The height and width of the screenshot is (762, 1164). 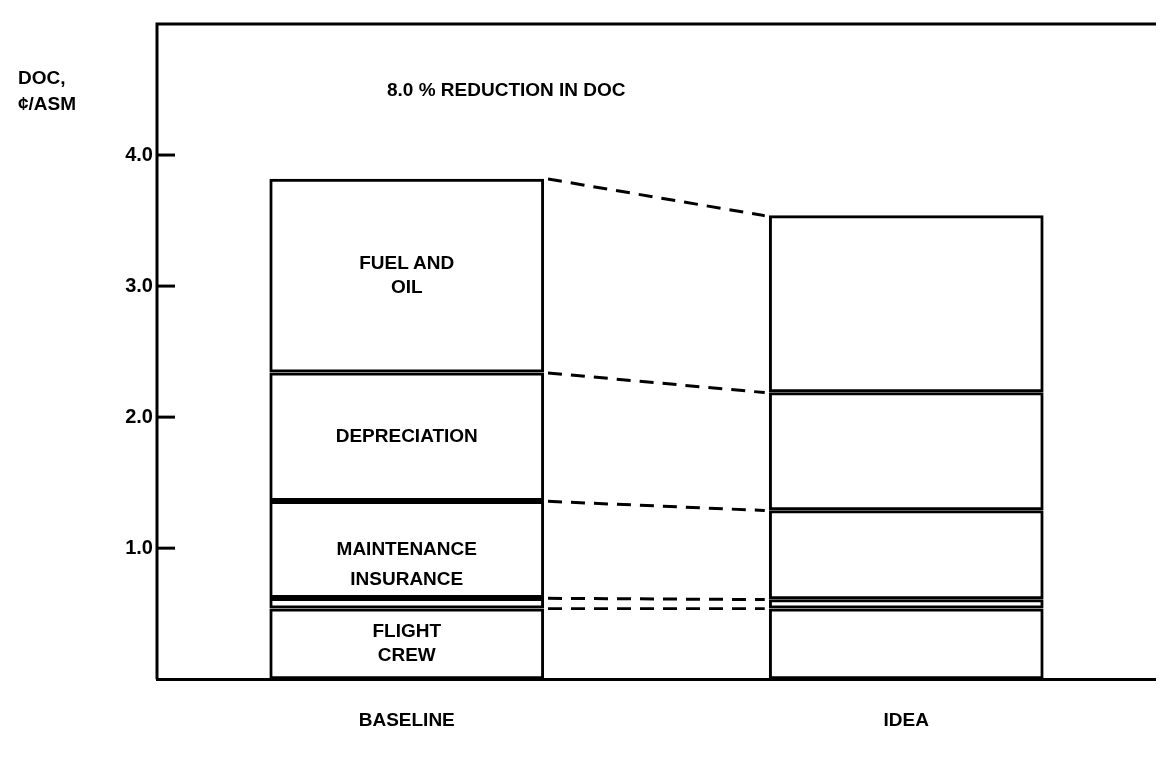 What do you see at coordinates (406, 719) in the screenshot?
I see `x-tick-label: BASELINE` at bounding box center [406, 719].